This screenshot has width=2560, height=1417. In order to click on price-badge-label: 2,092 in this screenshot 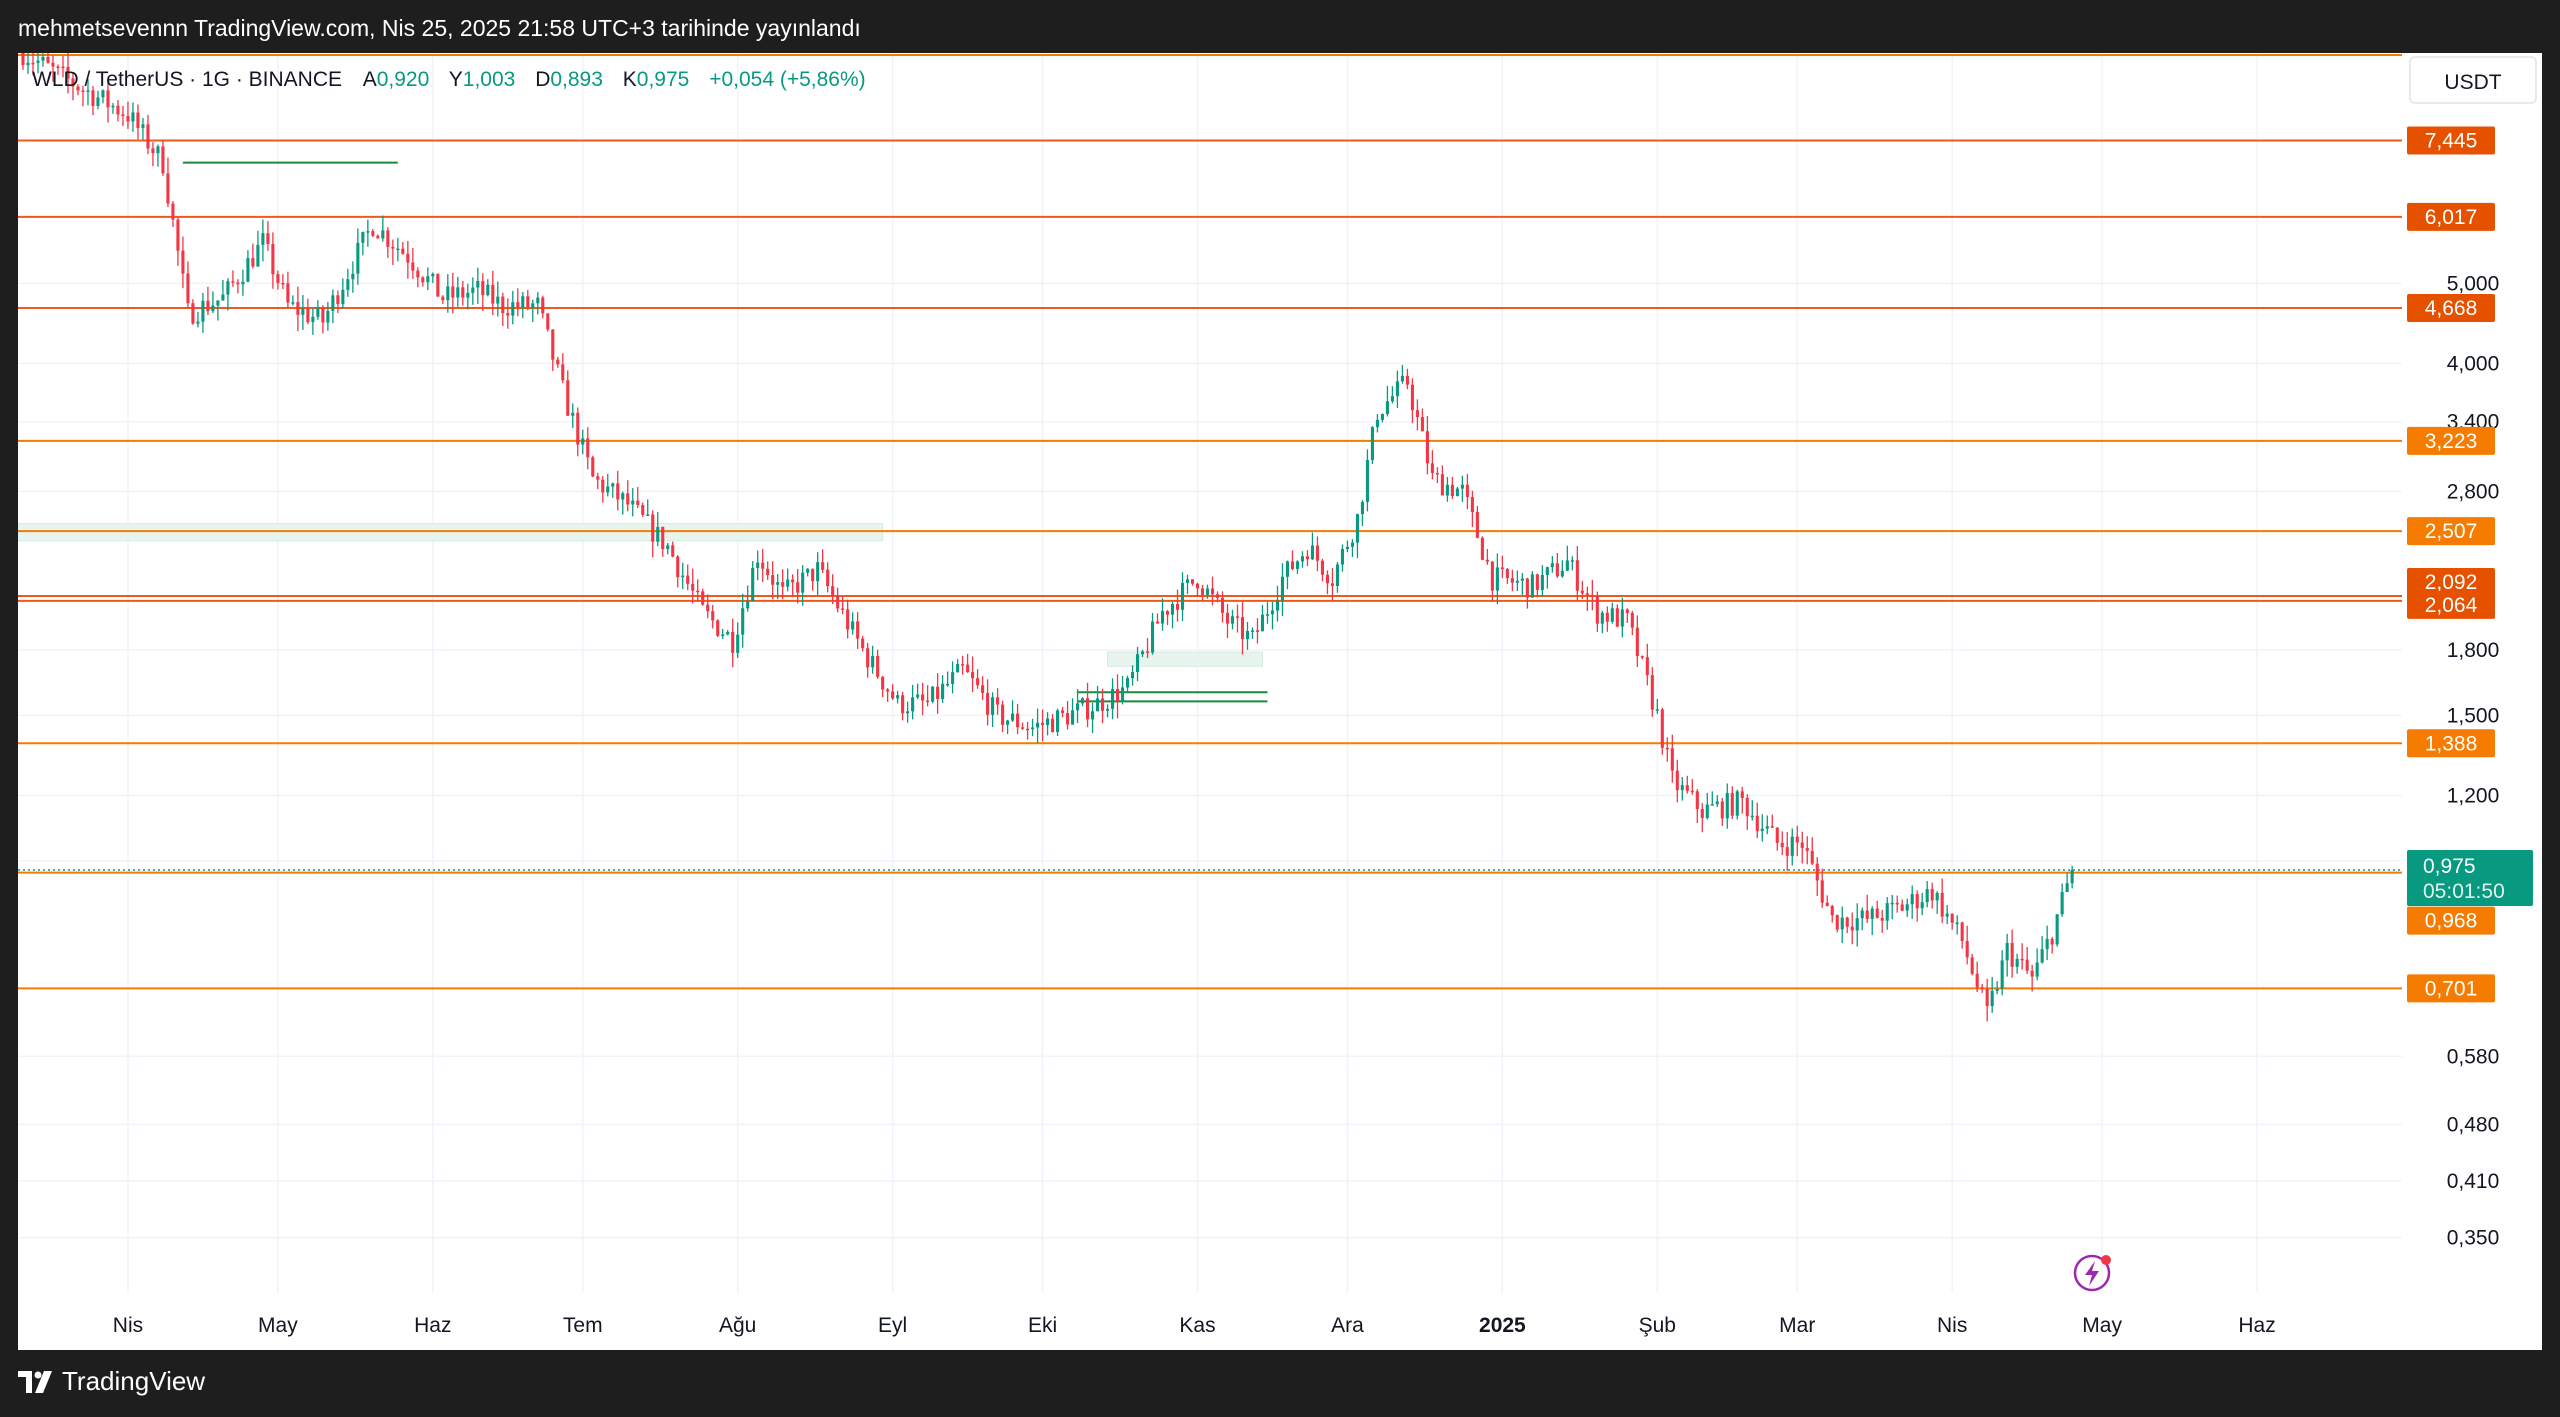, I will do `click(2451, 582)`.